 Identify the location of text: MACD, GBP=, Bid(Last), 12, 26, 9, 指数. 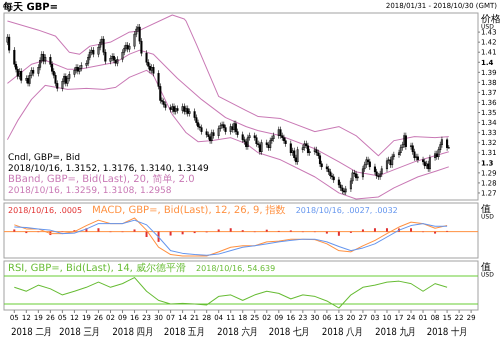
(189, 210).